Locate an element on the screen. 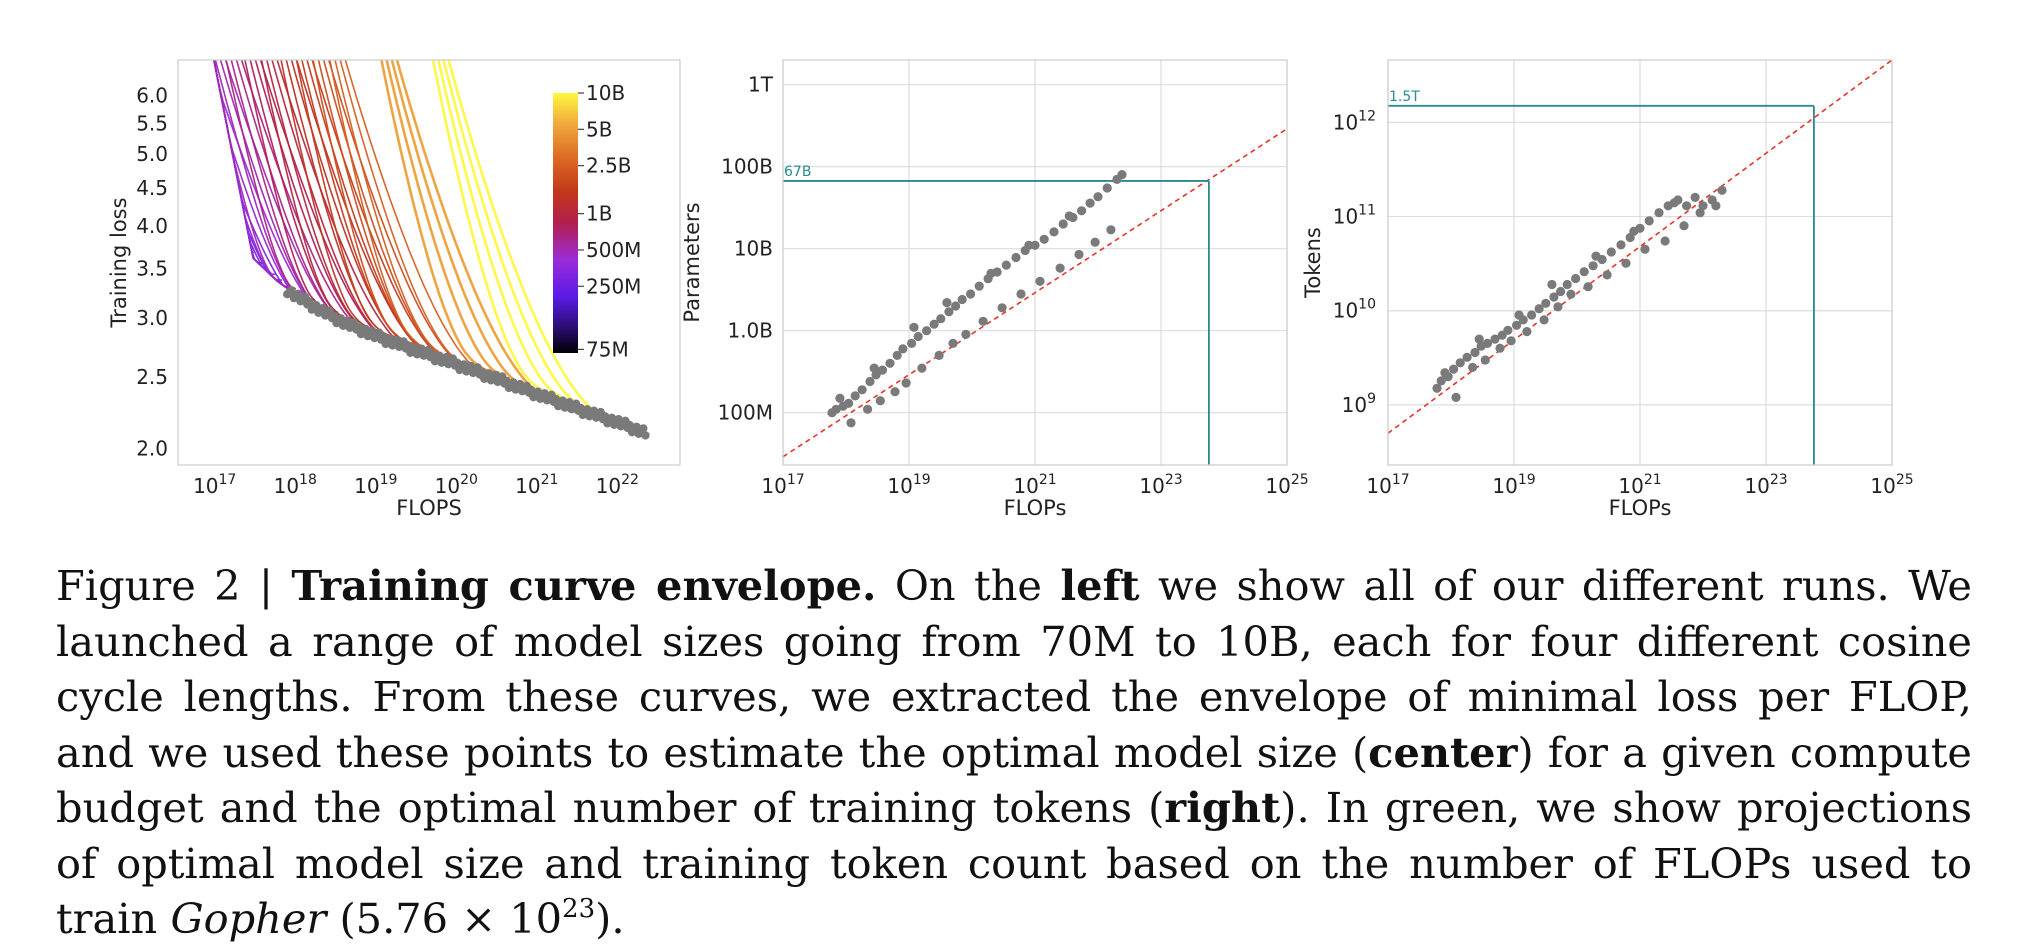 The height and width of the screenshot is (947, 2024). y-tick-label: 1T is located at coordinates (761, 85).